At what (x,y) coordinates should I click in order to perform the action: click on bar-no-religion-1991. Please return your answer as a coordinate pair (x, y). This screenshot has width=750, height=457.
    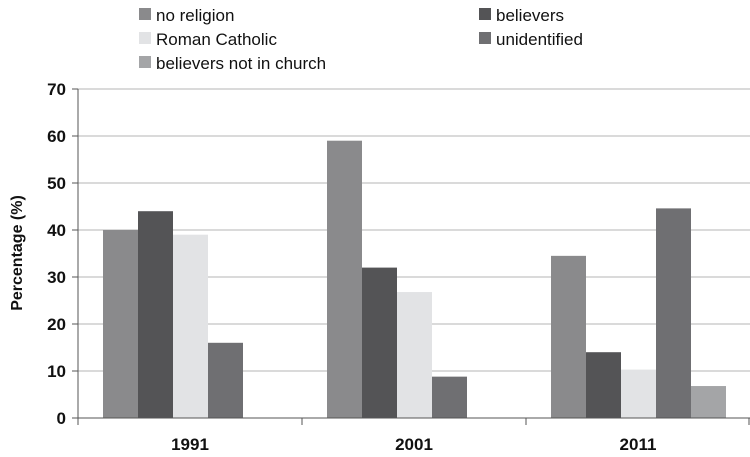
    Looking at the image, I should click on (120, 324).